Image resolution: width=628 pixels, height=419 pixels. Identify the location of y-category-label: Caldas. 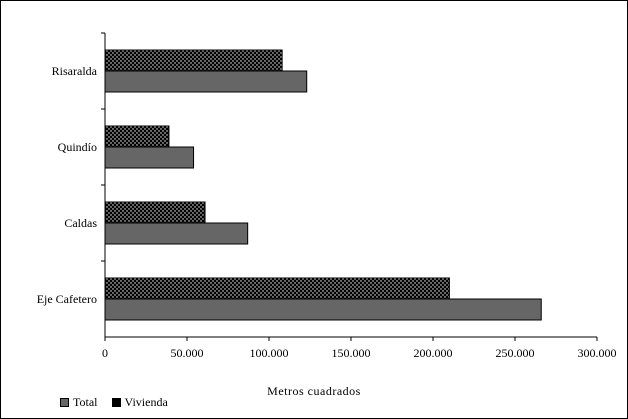
(80, 223).